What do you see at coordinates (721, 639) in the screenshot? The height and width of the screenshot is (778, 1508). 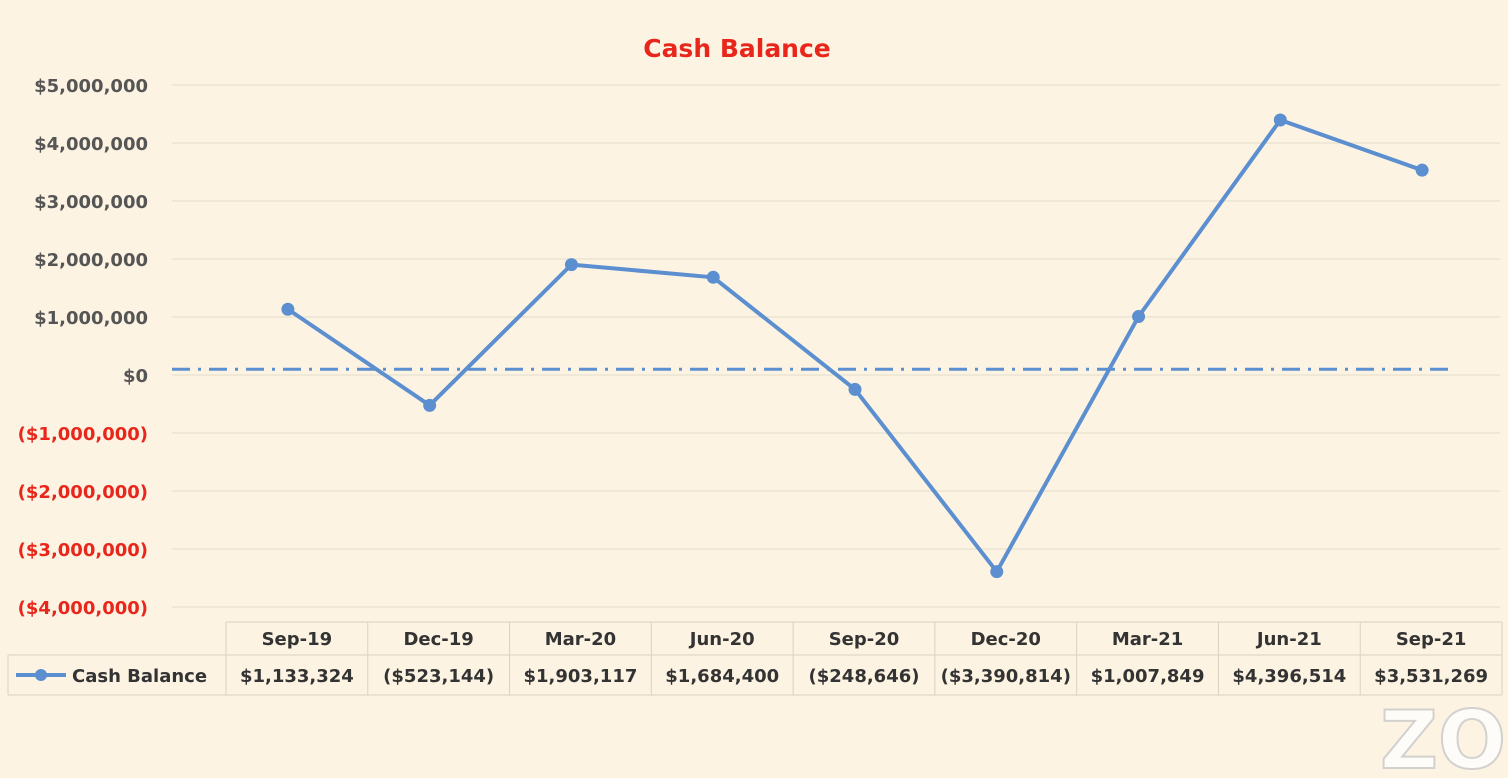 I see `x-category-label: Jun-20` at bounding box center [721, 639].